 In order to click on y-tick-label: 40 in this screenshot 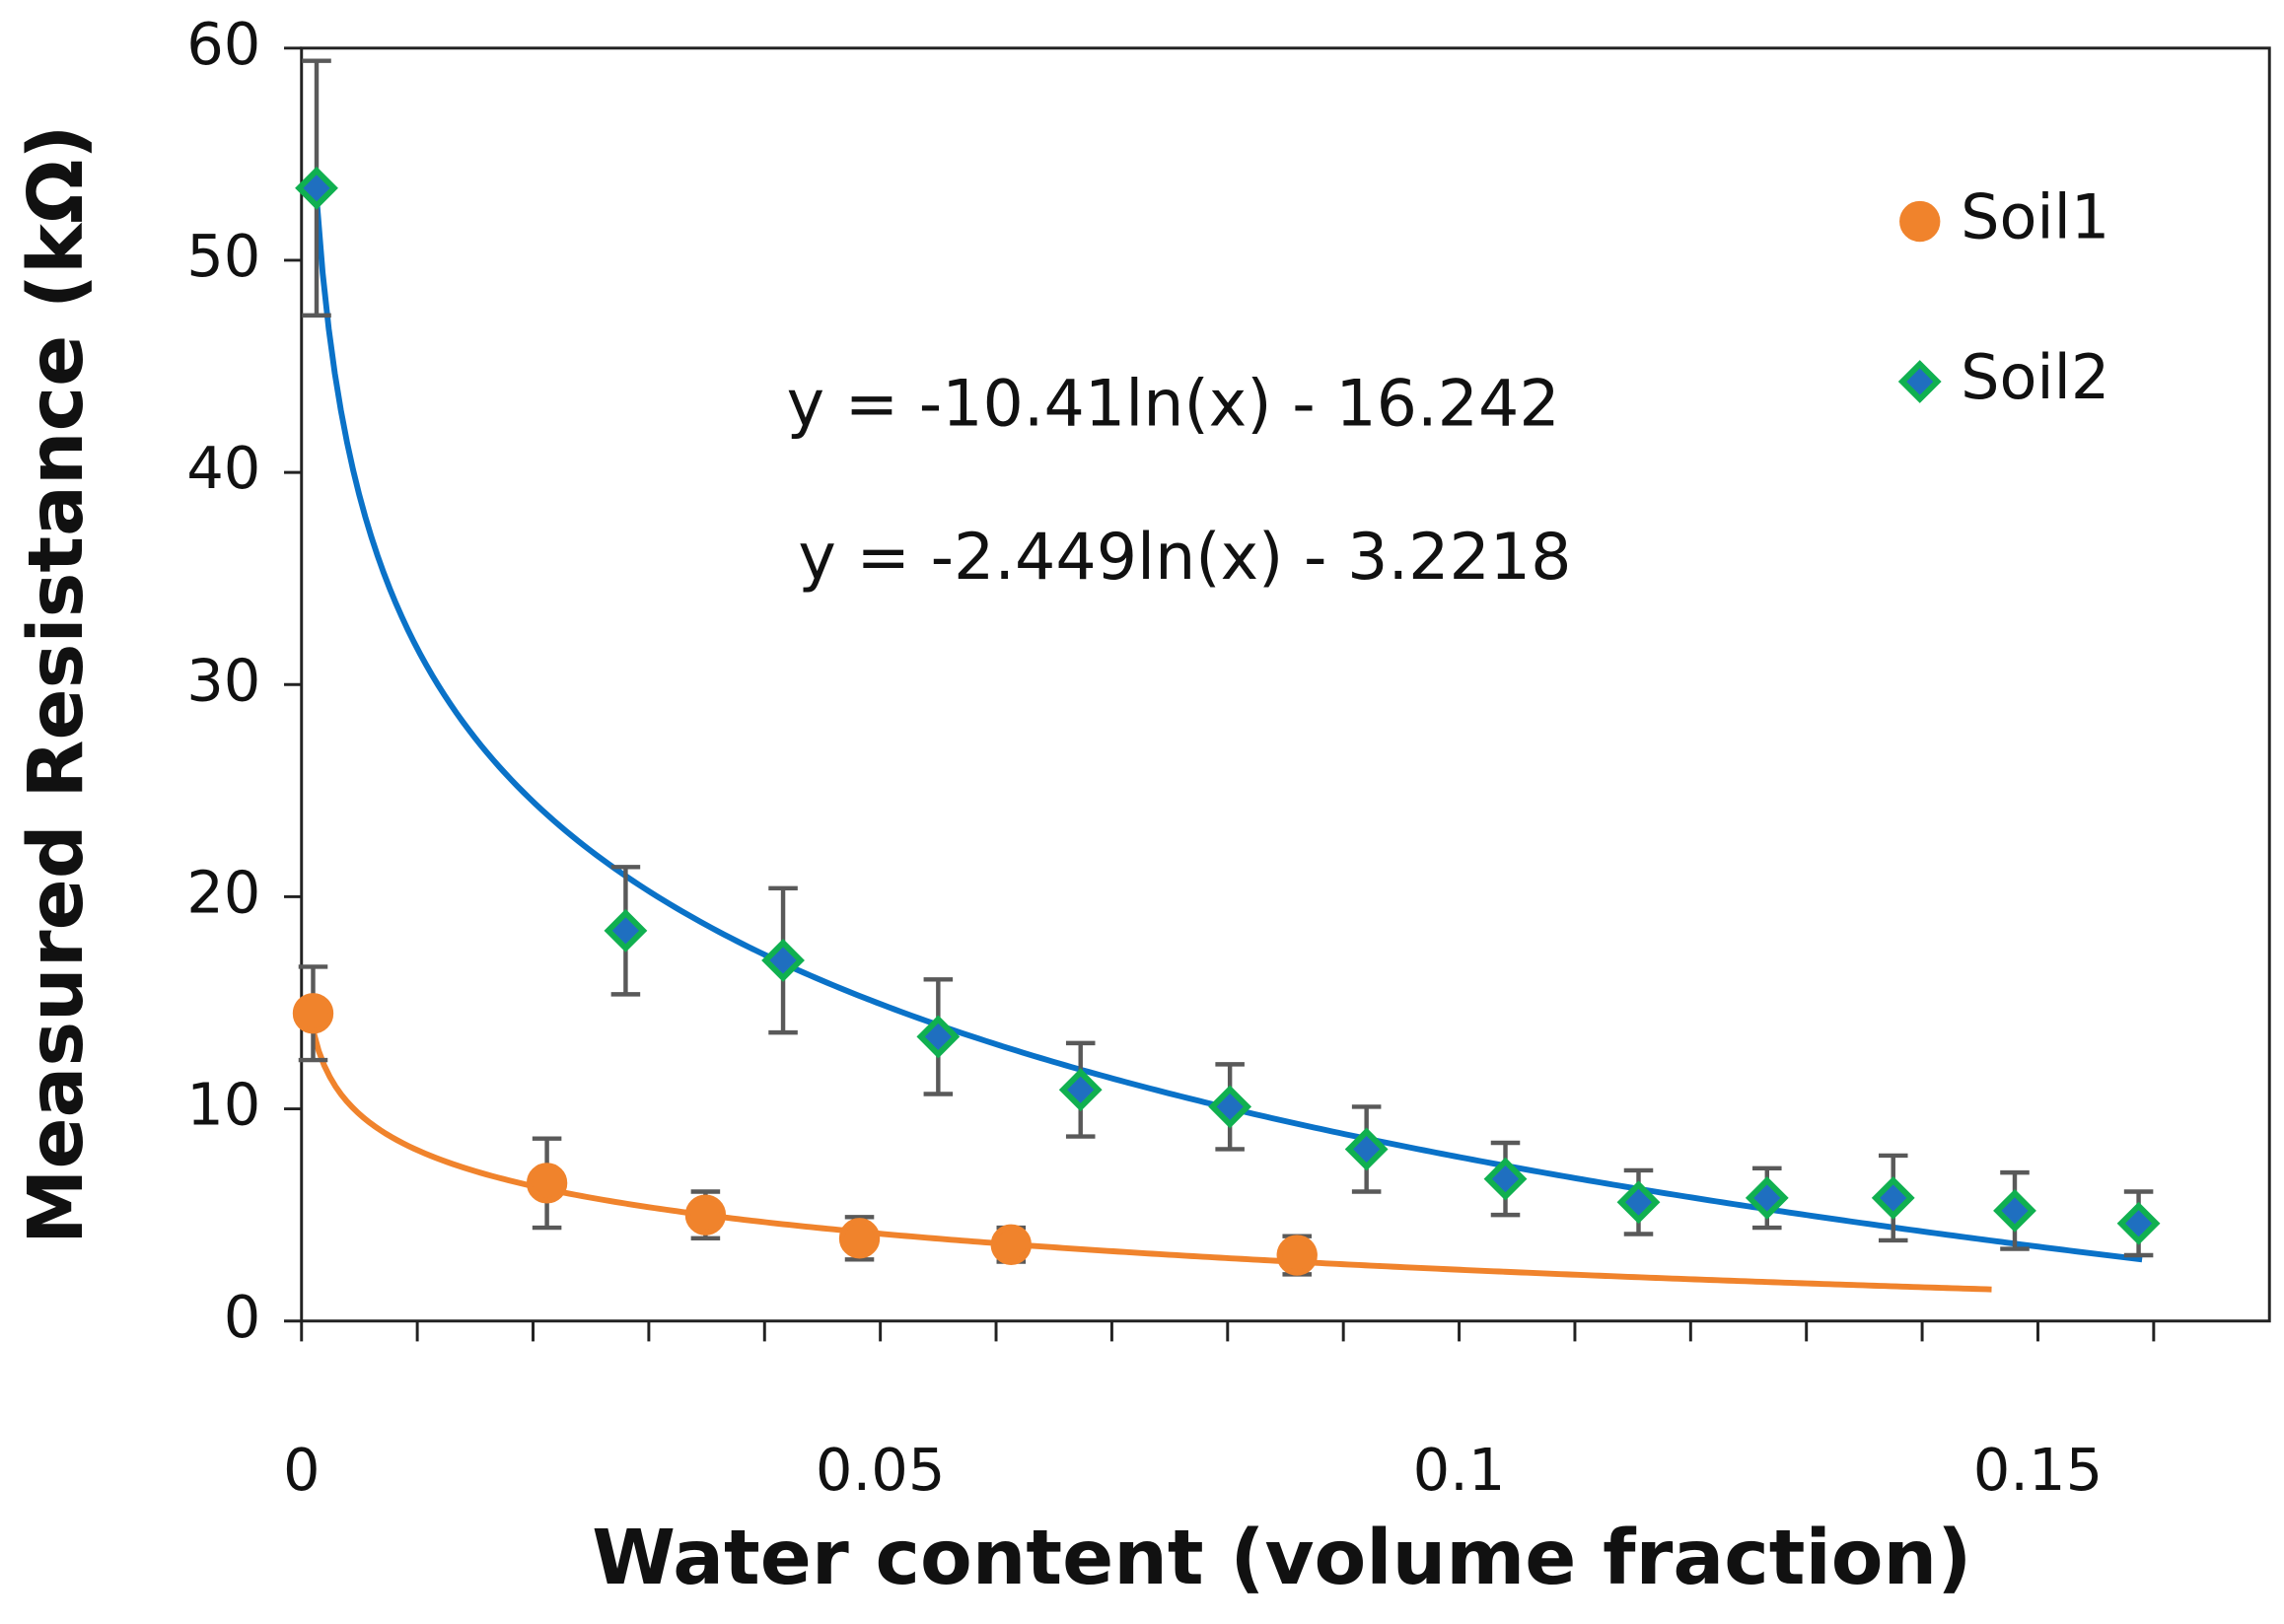, I will do `click(223, 468)`.